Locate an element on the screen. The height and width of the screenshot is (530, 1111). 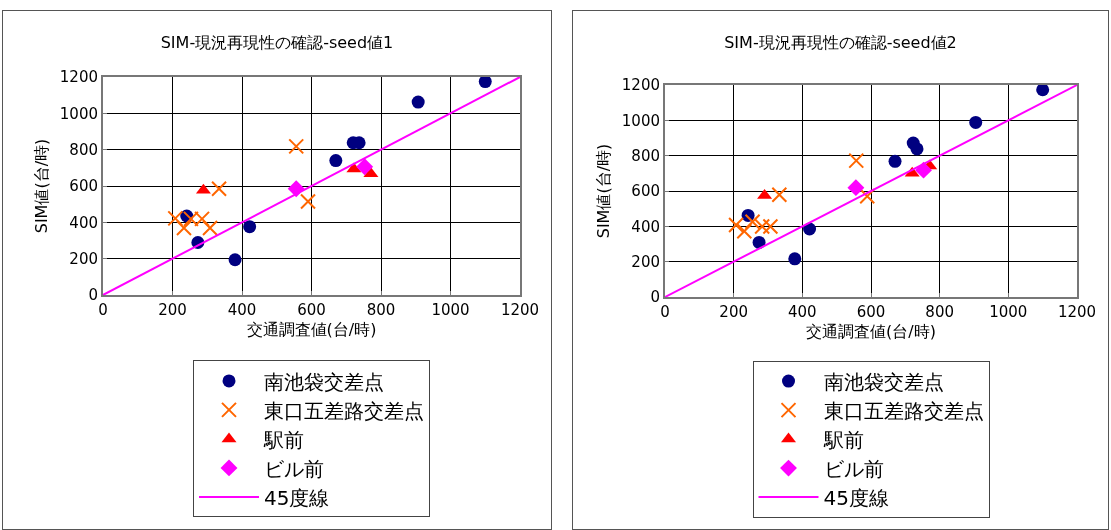
chart-title: SIM-現況再現性の確認-seed値1 is located at coordinates (277, 43).